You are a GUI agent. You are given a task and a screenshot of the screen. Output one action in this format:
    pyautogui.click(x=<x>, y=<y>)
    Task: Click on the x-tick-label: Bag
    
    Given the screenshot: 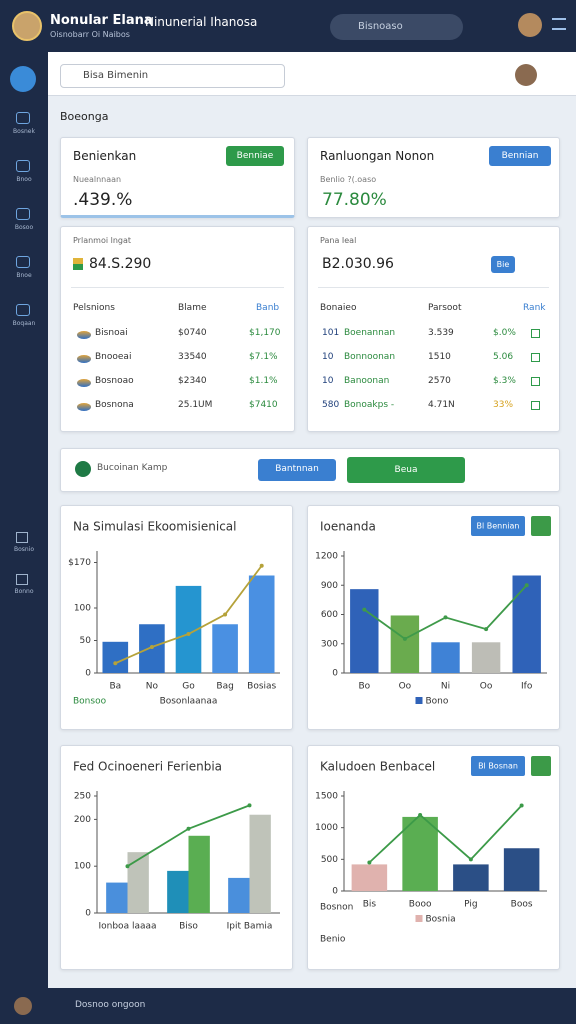 What is the action you would take?
    pyautogui.click(x=224, y=687)
    